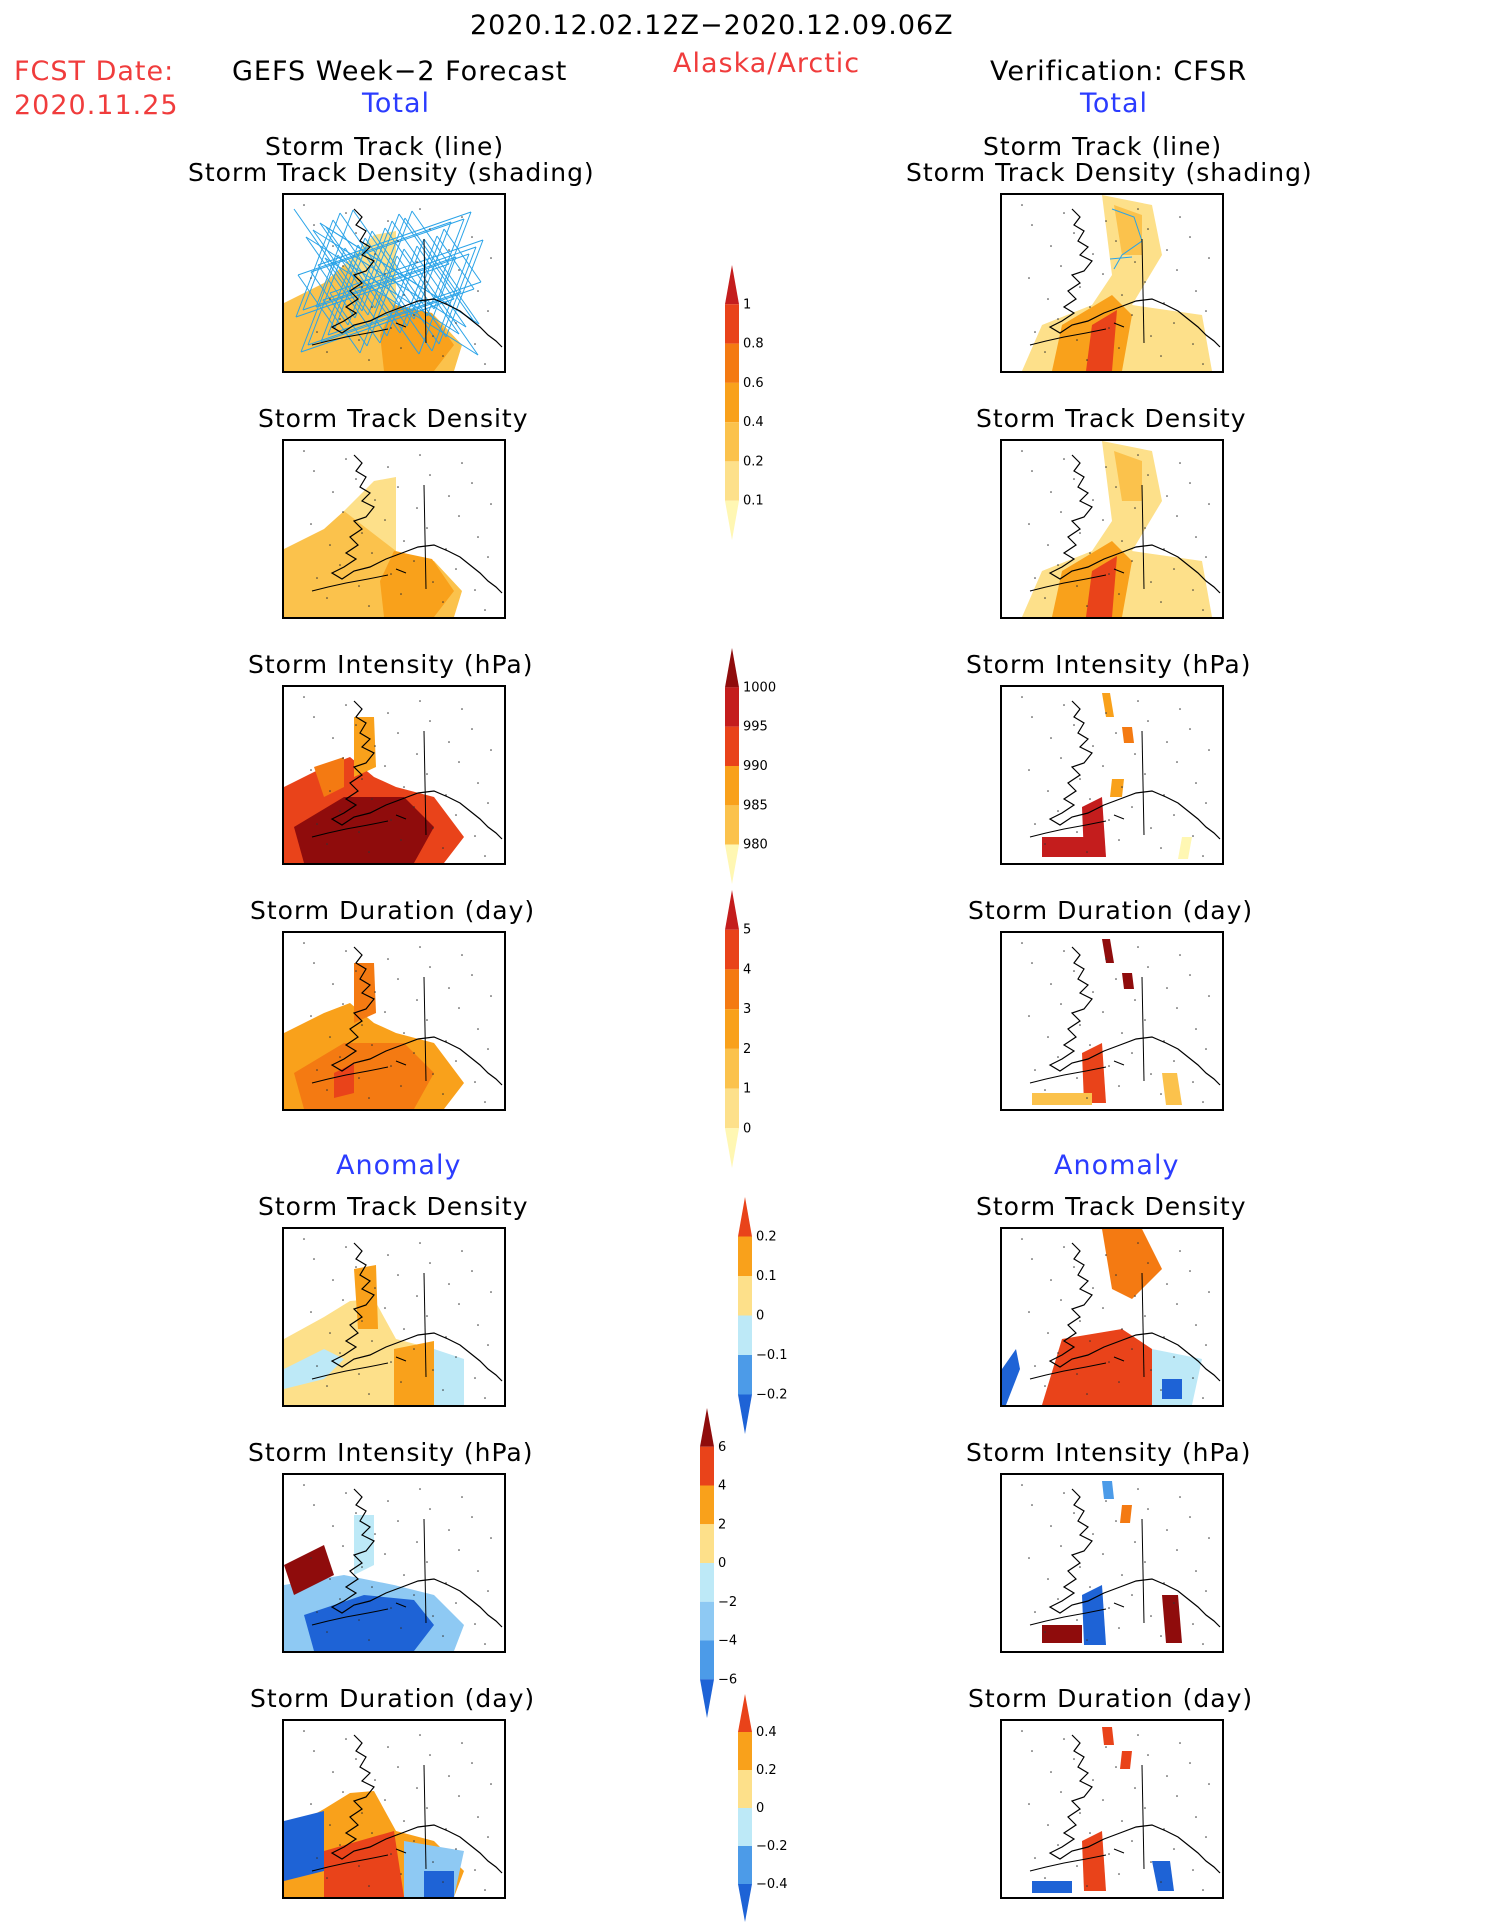 This screenshot has width=1487, height=1925. What do you see at coordinates (1112, 1809) in the screenshot?
I see `map-cfsr-duration-anomaly` at bounding box center [1112, 1809].